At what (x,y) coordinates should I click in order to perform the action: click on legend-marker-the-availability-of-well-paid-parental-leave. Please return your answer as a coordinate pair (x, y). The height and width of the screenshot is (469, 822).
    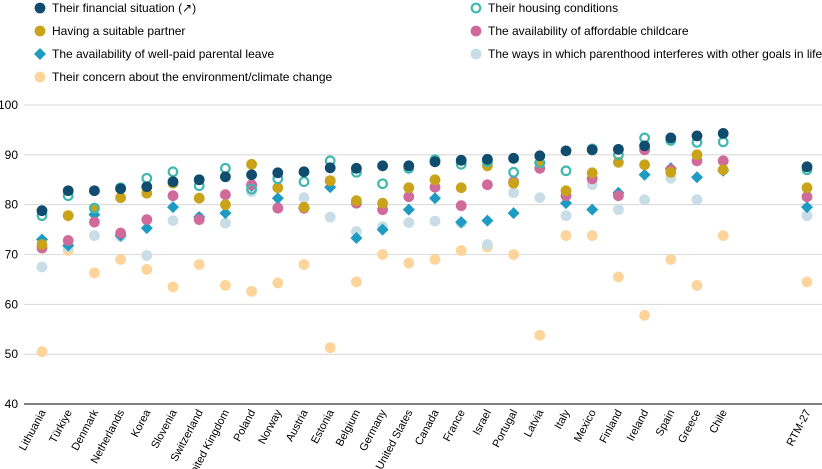
    Looking at the image, I should click on (40, 54).